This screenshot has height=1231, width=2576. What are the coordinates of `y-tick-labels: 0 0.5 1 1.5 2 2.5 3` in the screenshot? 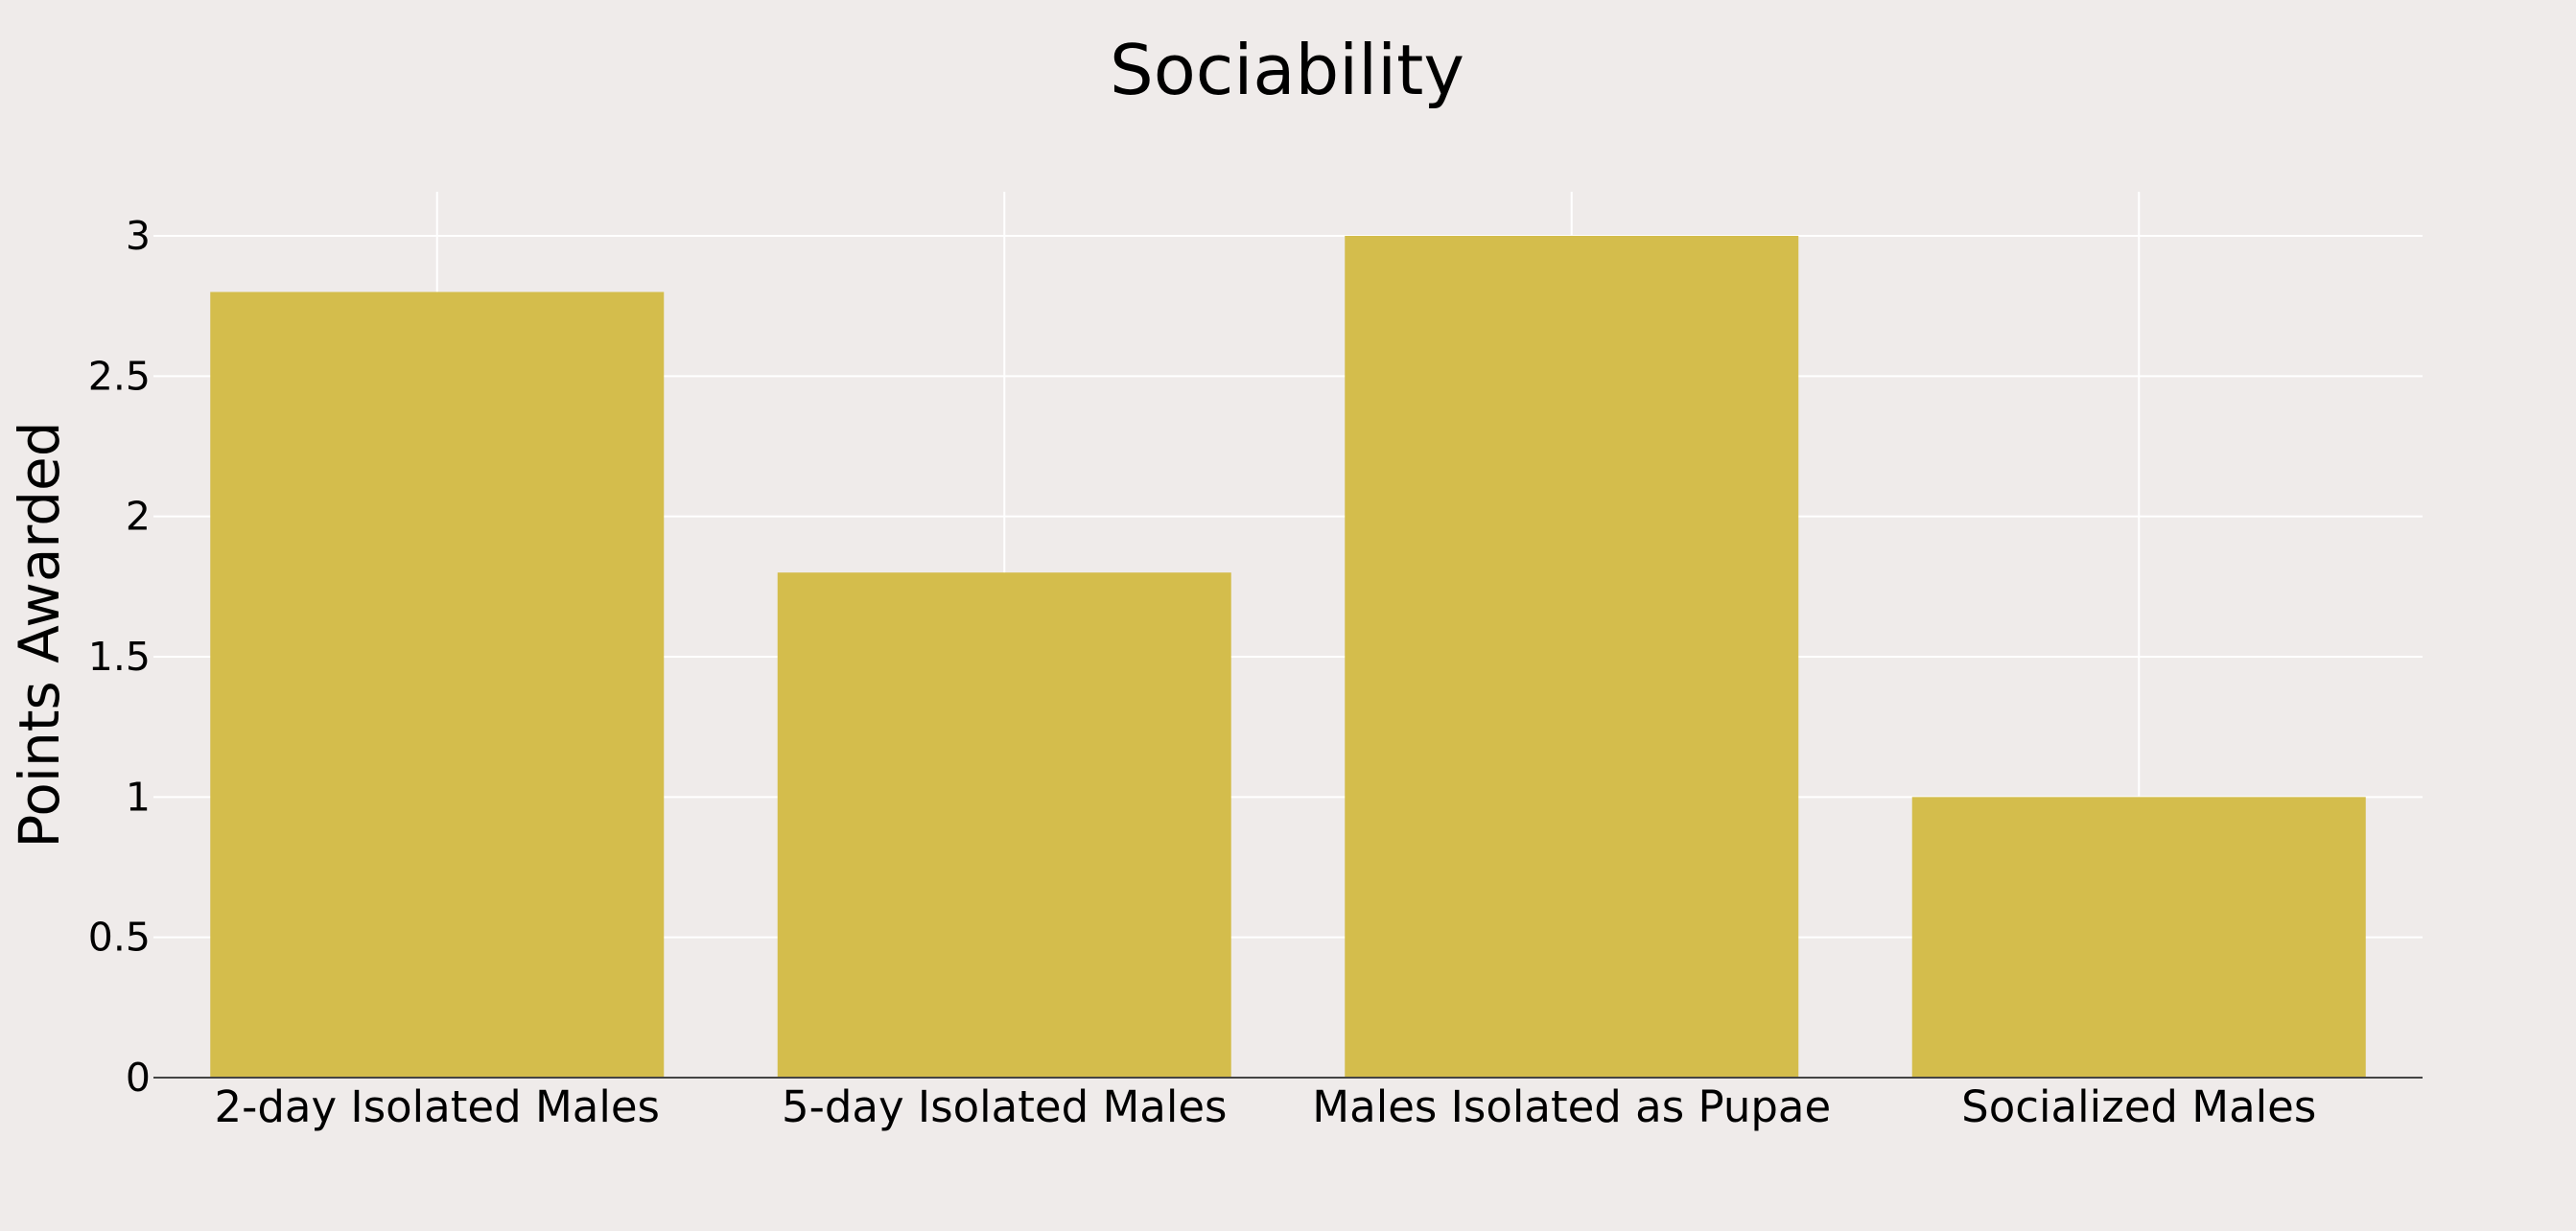 It's located at (119, 657).